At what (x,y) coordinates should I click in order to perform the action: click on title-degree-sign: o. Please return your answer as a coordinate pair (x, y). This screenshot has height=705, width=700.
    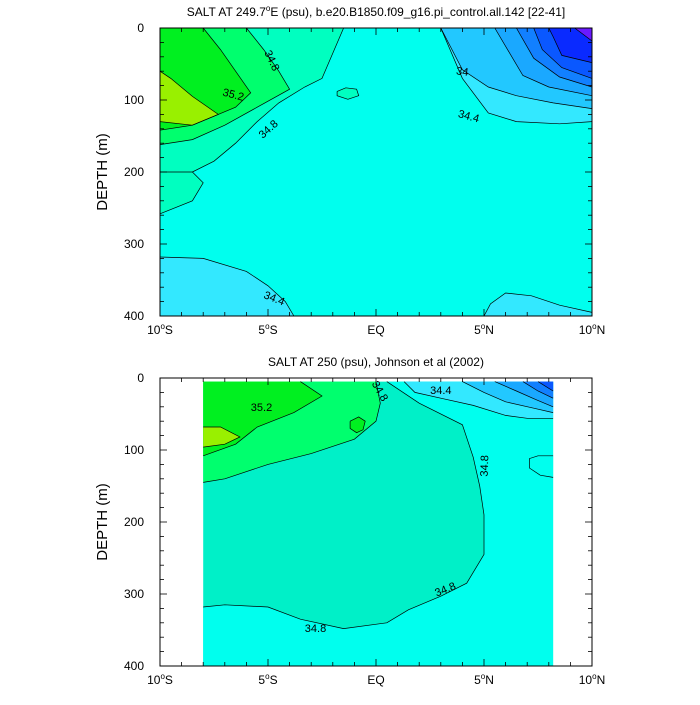
    Looking at the image, I should click on (268, 8).